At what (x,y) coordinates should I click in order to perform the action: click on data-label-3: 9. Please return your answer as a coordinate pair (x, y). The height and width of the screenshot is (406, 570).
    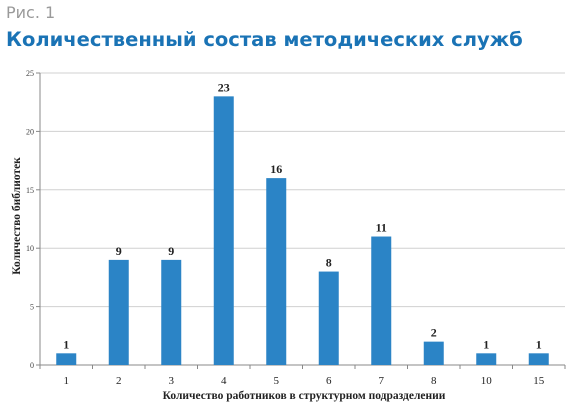
    Looking at the image, I should click on (171, 251).